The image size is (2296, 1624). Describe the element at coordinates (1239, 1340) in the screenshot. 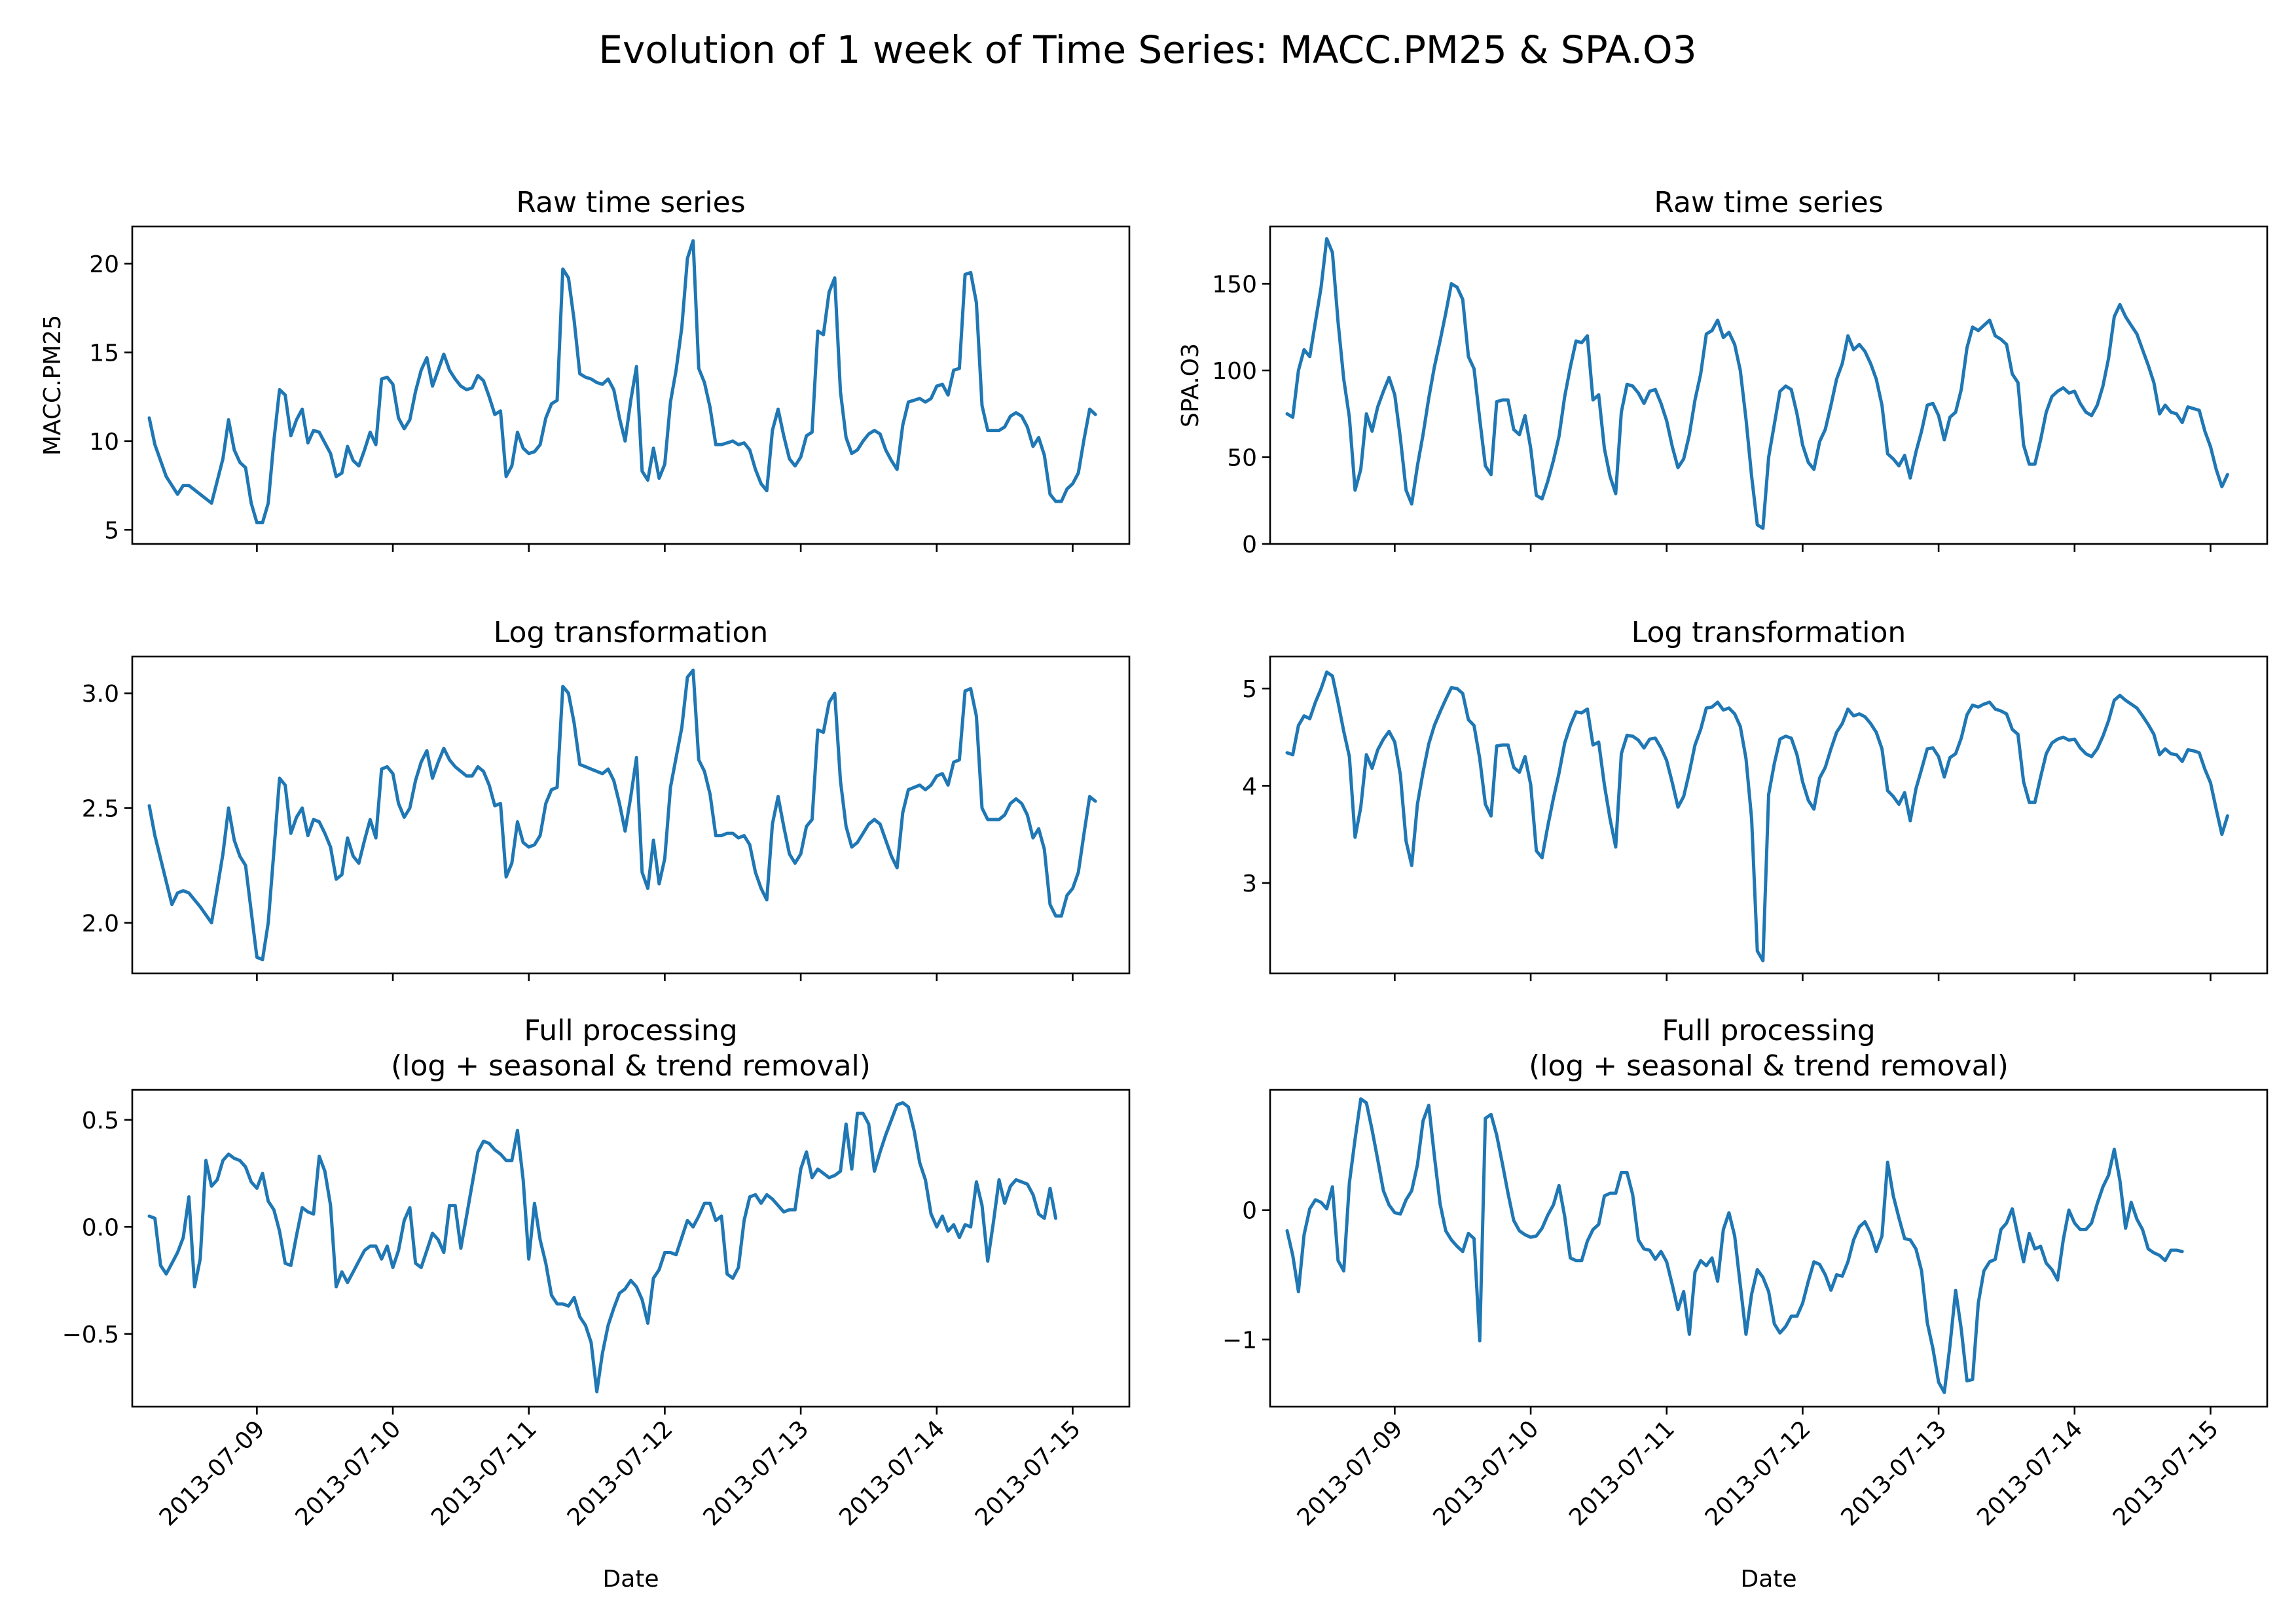

I see `y-tick-label: −1` at that location.